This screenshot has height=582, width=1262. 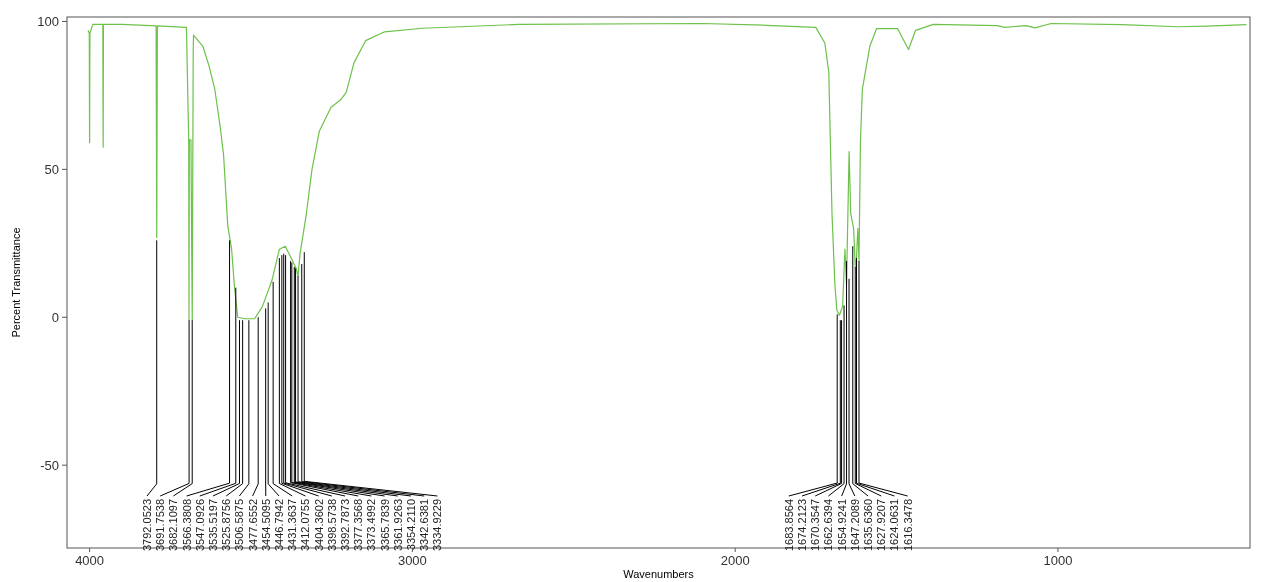 What do you see at coordinates (358, 525) in the screenshot?
I see `annotation: 3377.3568` at bounding box center [358, 525].